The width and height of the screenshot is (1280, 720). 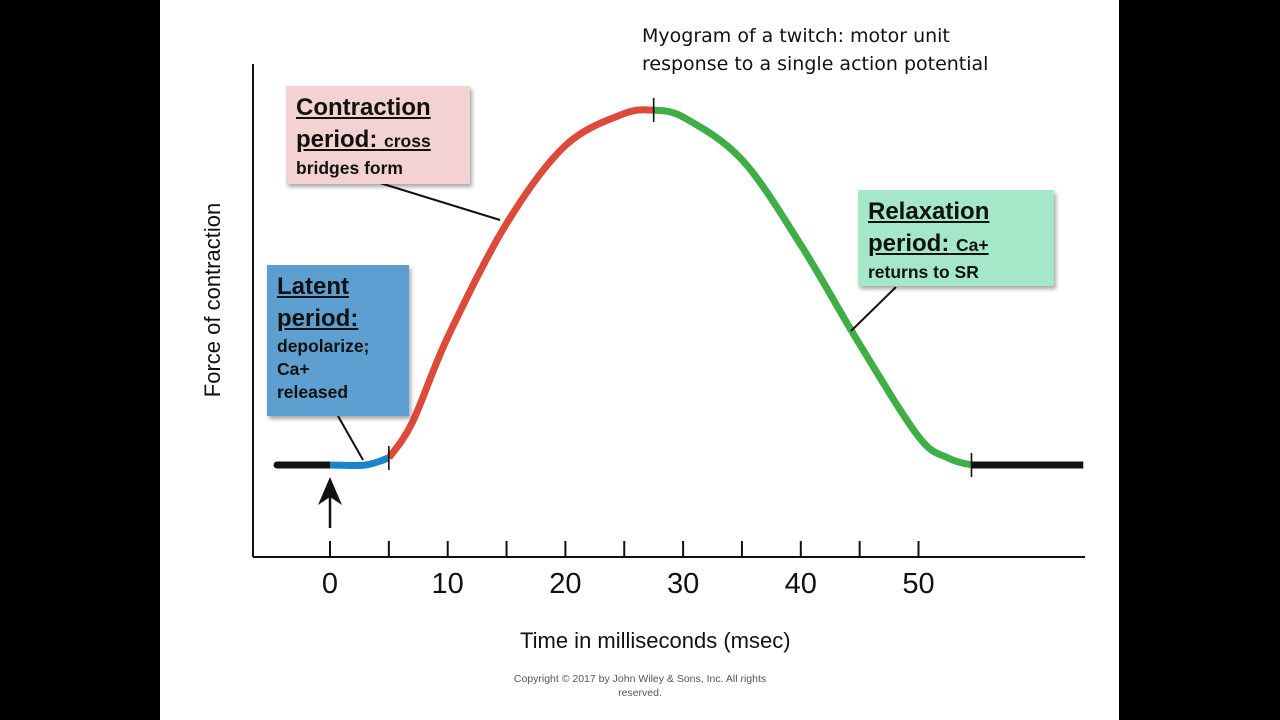 What do you see at coordinates (873, 309) in the screenshot?
I see `relaxation-leader-line` at bounding box center [873, 309].